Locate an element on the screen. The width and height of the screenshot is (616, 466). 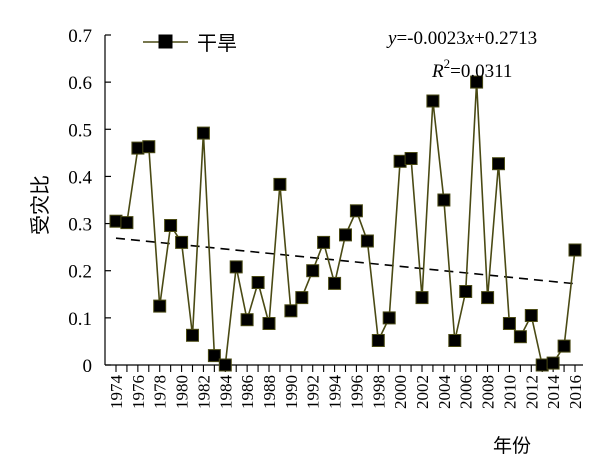
x-tick-label: 1992 is located at coordinates (313, 392).